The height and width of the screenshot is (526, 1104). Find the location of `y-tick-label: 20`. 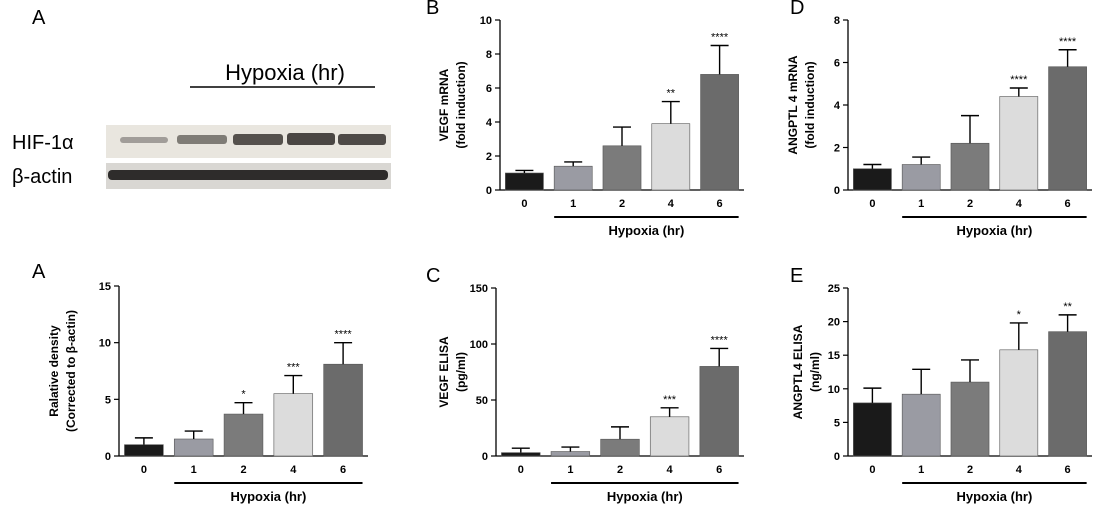

y-tick-label: 20 is located at coordinates (834, 323).